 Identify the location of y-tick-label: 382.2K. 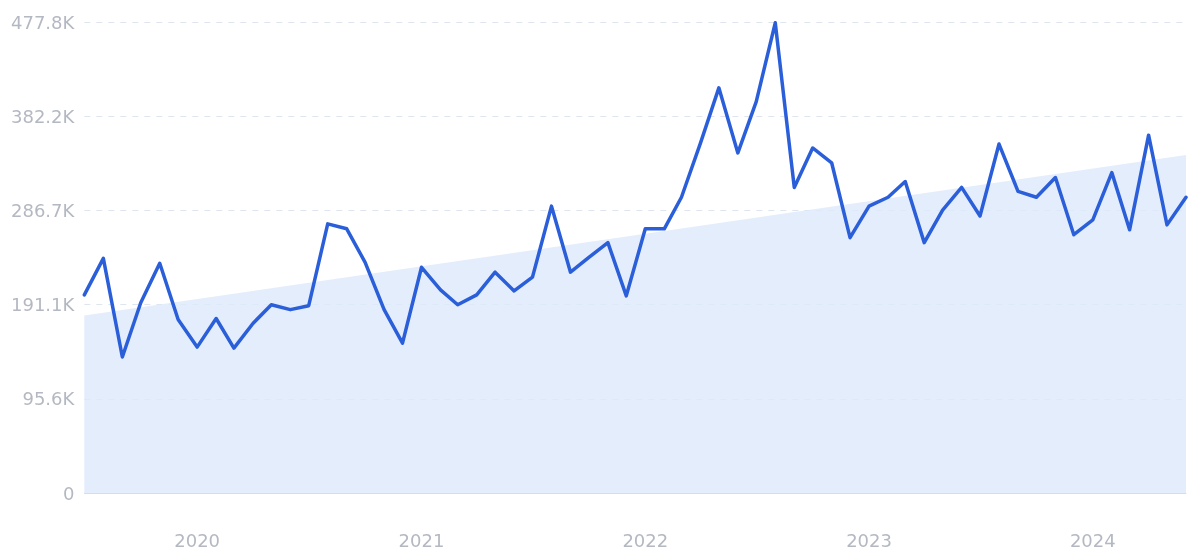
(43, 116).